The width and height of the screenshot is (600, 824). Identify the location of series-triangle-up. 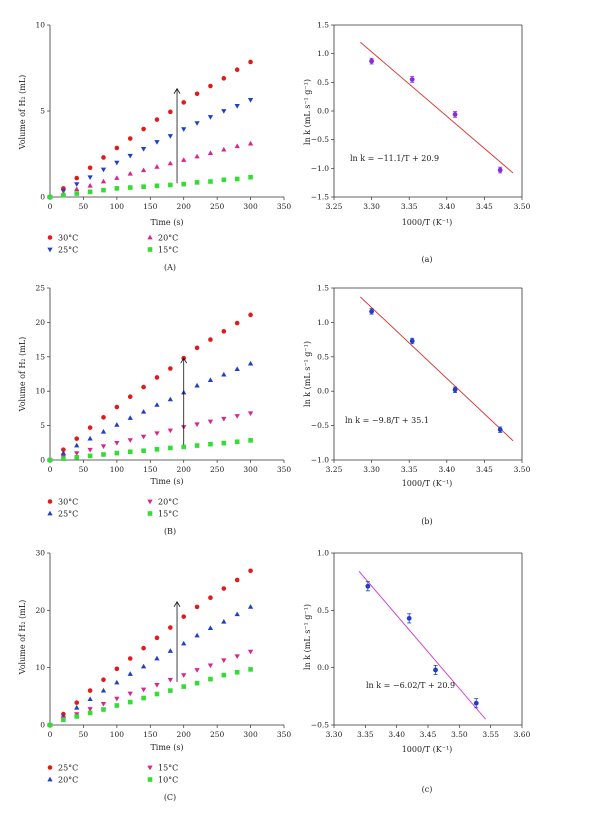
(150, 169).